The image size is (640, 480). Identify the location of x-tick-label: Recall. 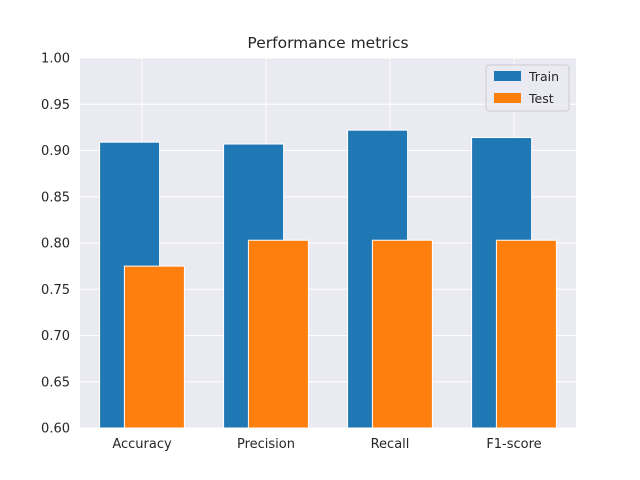
(390, 444).